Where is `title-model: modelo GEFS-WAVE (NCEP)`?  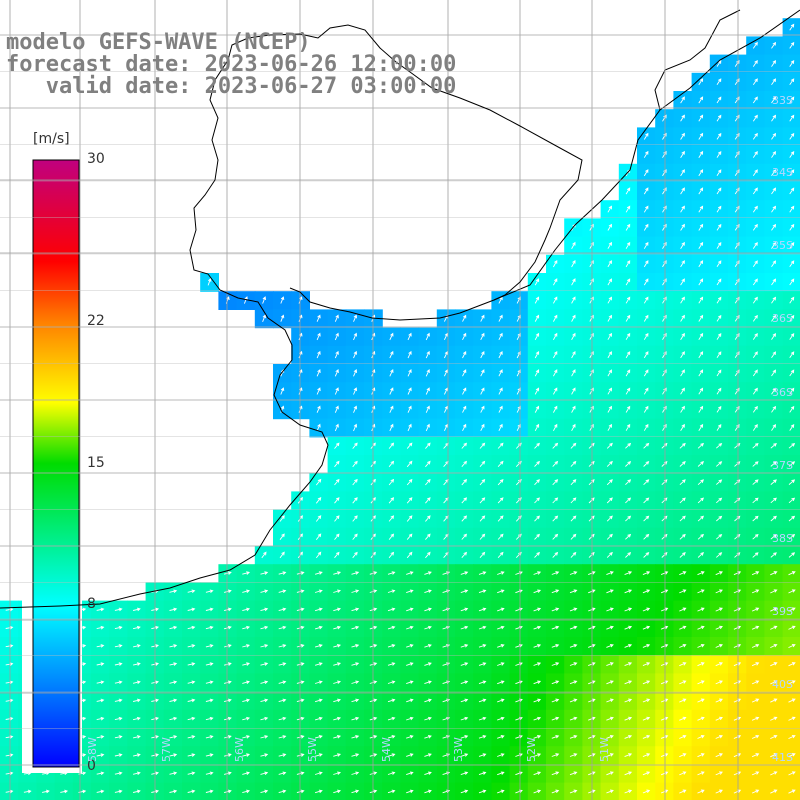 title-model: modelo GEFS-WAVE (NCEP) is located at coordinates (158, 42).